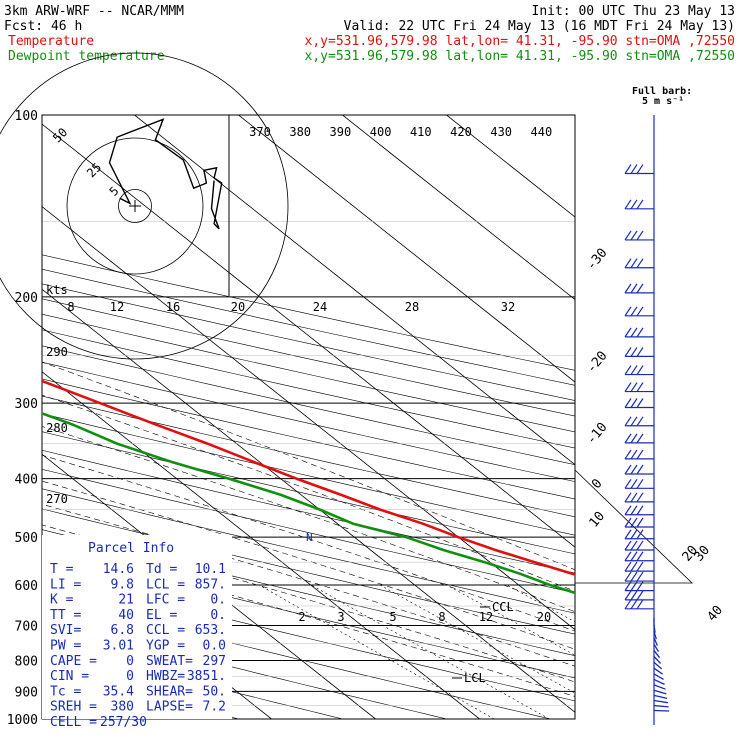  I want to click on adiabat-label: 290, so click(57, 352).